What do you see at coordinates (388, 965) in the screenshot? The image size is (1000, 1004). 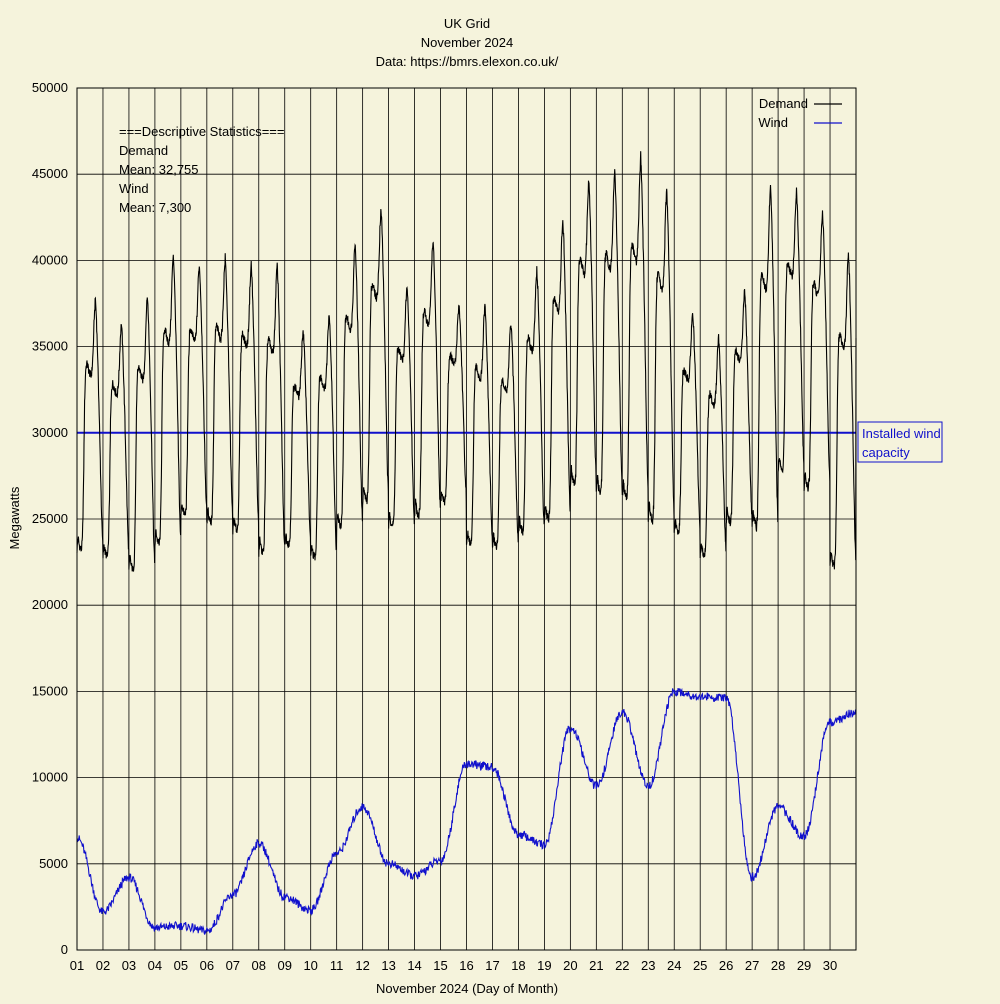 I see `x-tick-label: 13` at bounding box center [388, 965].